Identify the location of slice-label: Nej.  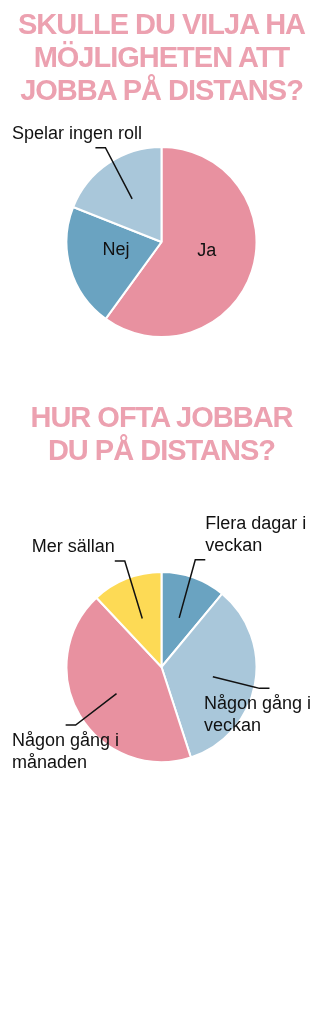
(116, 248).